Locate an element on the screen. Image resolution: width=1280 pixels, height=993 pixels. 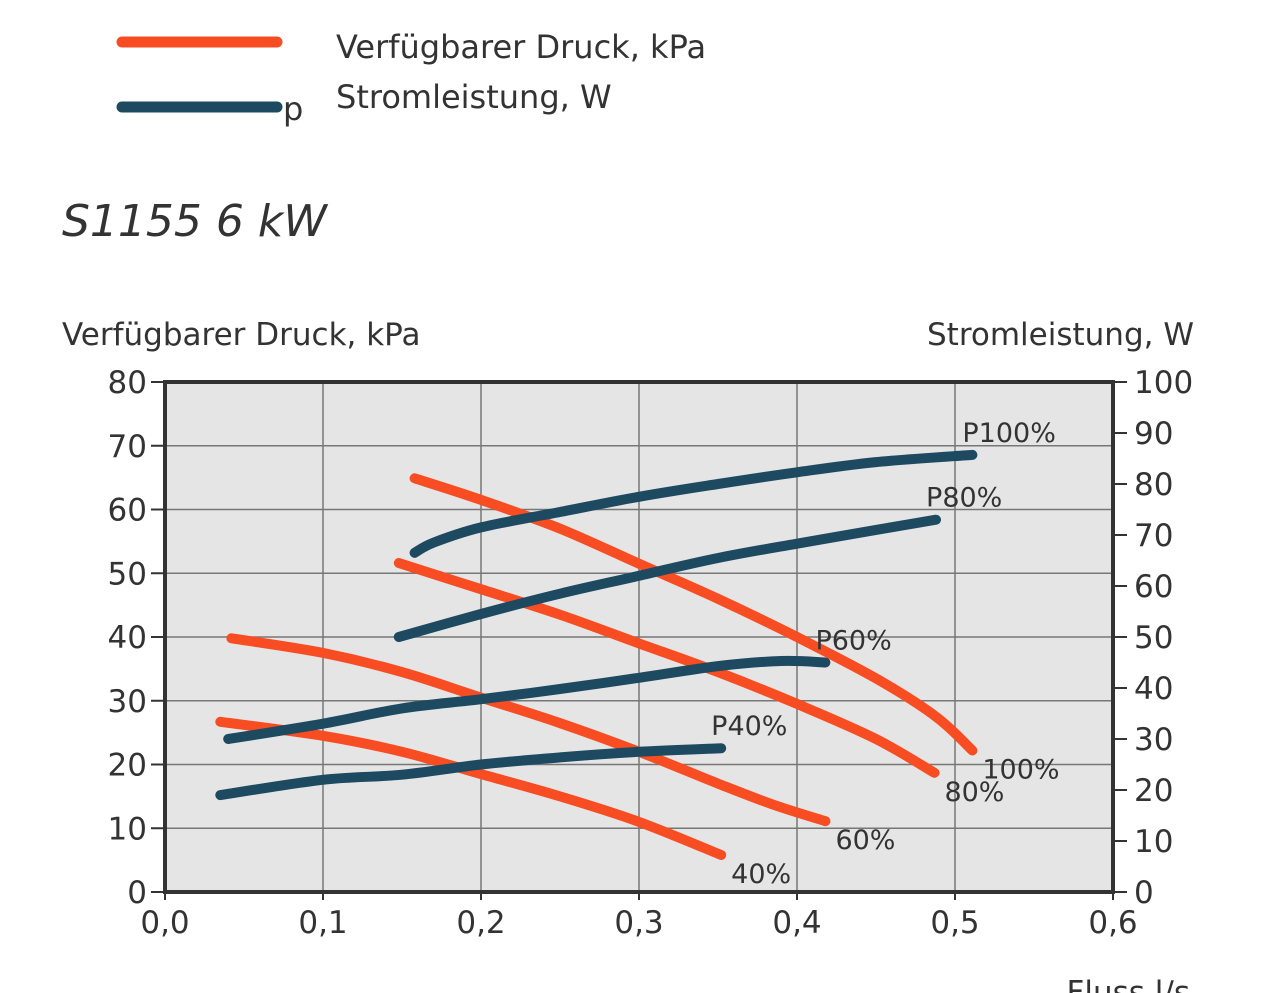
x-tick-label: 0,0 is located at coordinates (164, 923).